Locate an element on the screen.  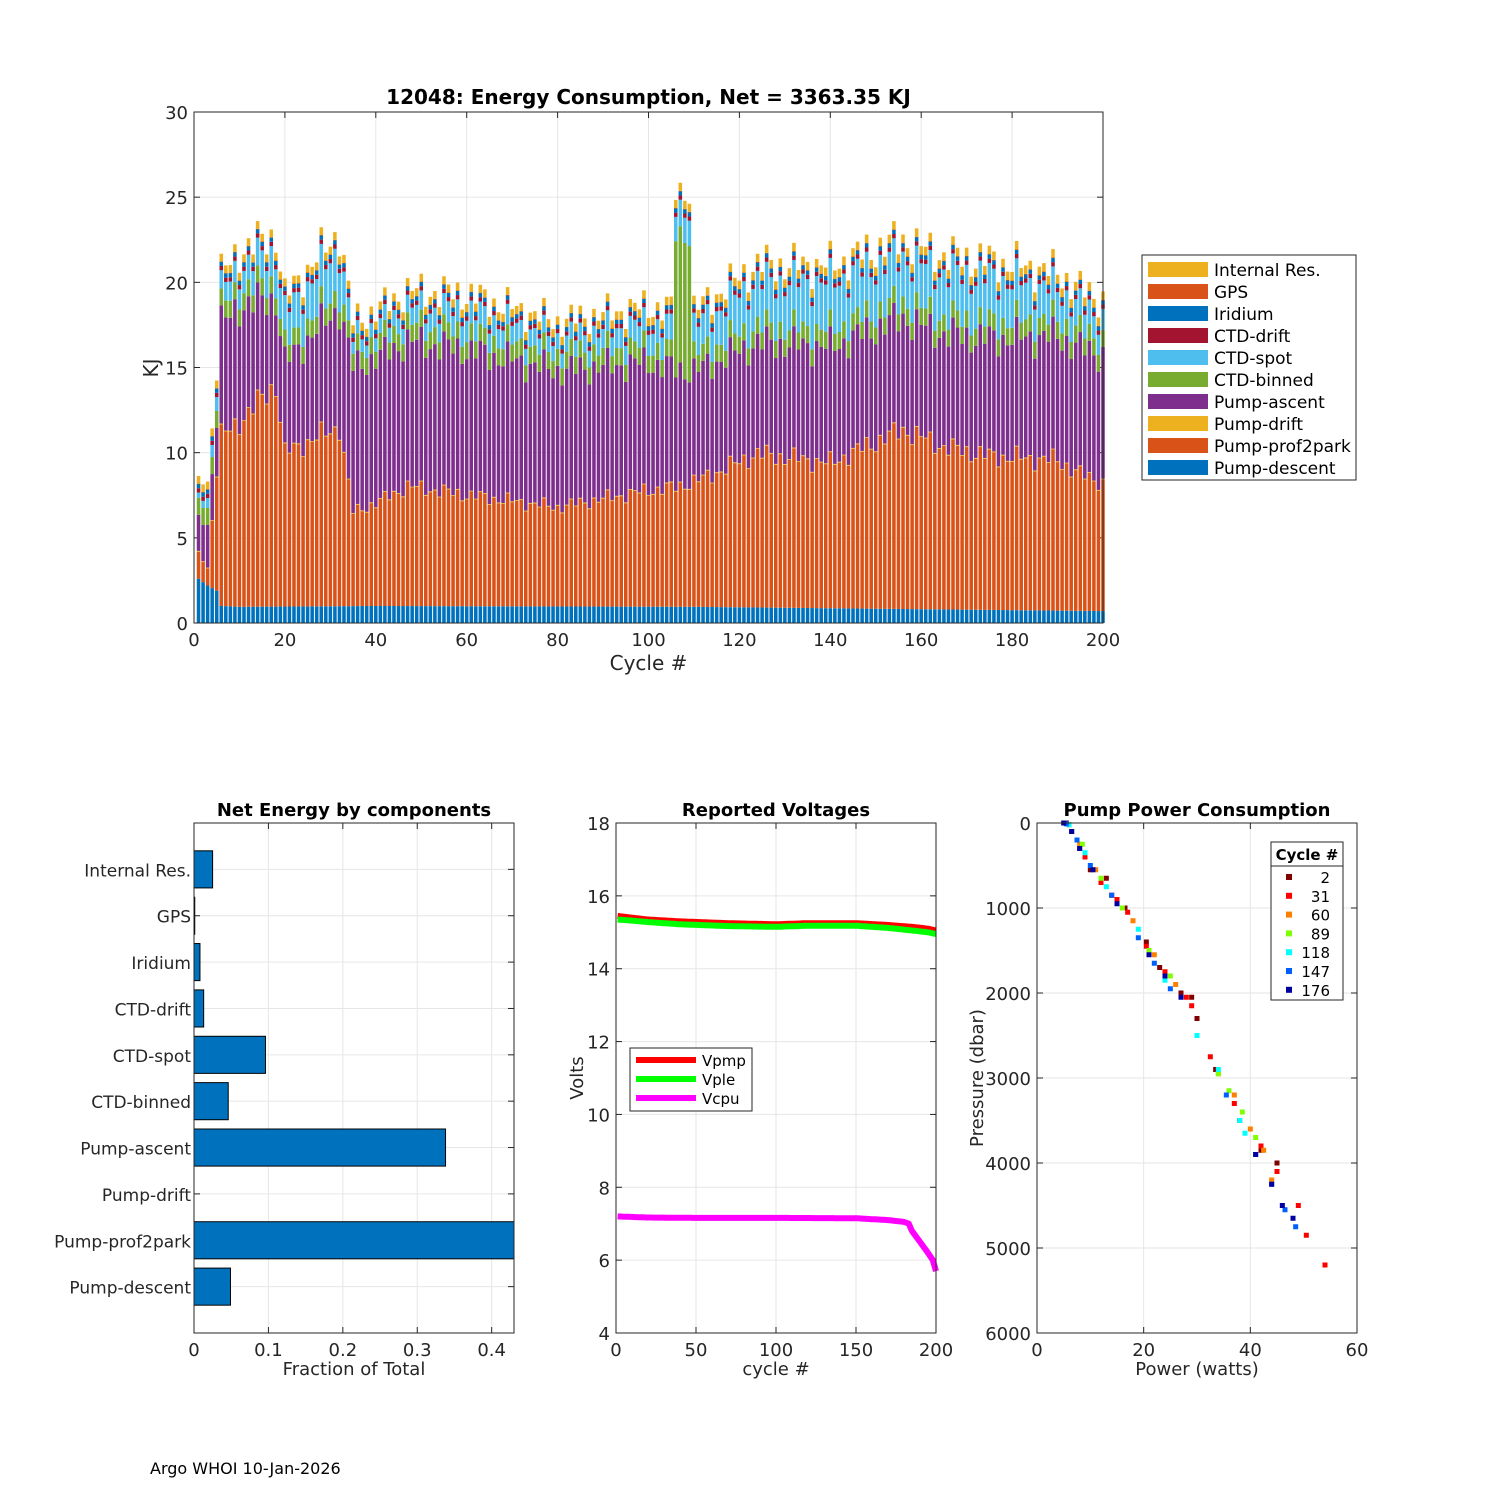
energy-bar-internal-res--cycle-85 is located at coordinates (580, 309).